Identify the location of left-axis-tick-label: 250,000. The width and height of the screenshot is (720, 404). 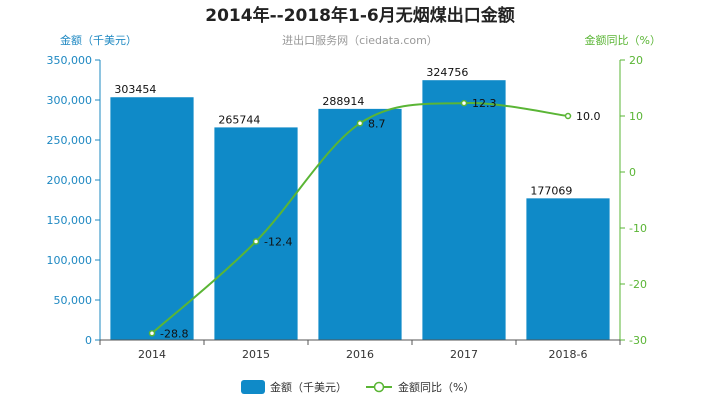
(70, 140).